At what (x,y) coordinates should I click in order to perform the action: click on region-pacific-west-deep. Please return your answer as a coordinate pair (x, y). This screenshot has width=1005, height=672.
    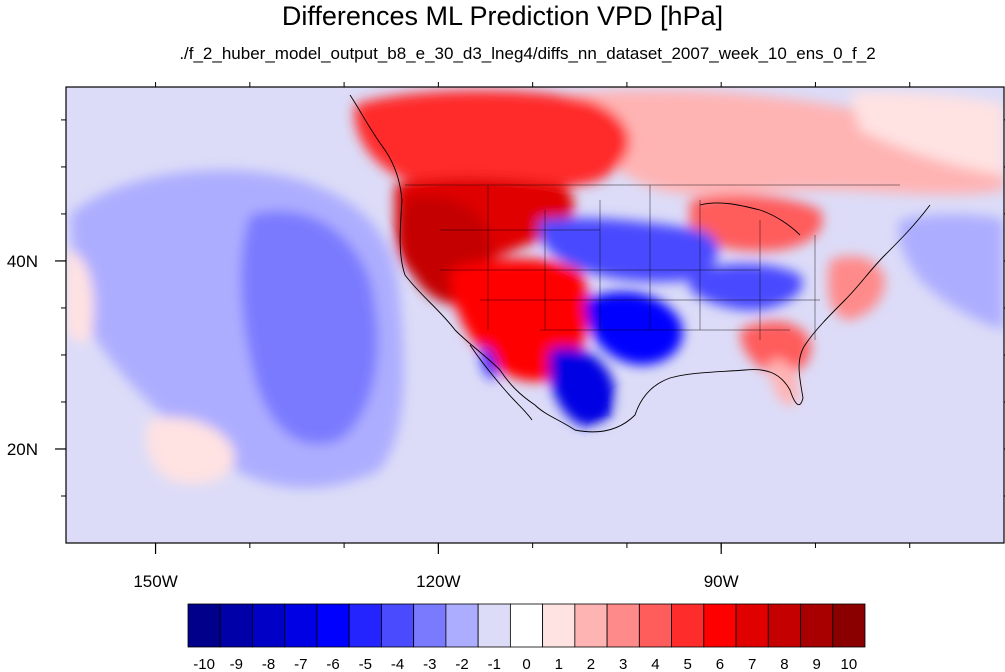
    Looking at the image, I should click on (309, 327).